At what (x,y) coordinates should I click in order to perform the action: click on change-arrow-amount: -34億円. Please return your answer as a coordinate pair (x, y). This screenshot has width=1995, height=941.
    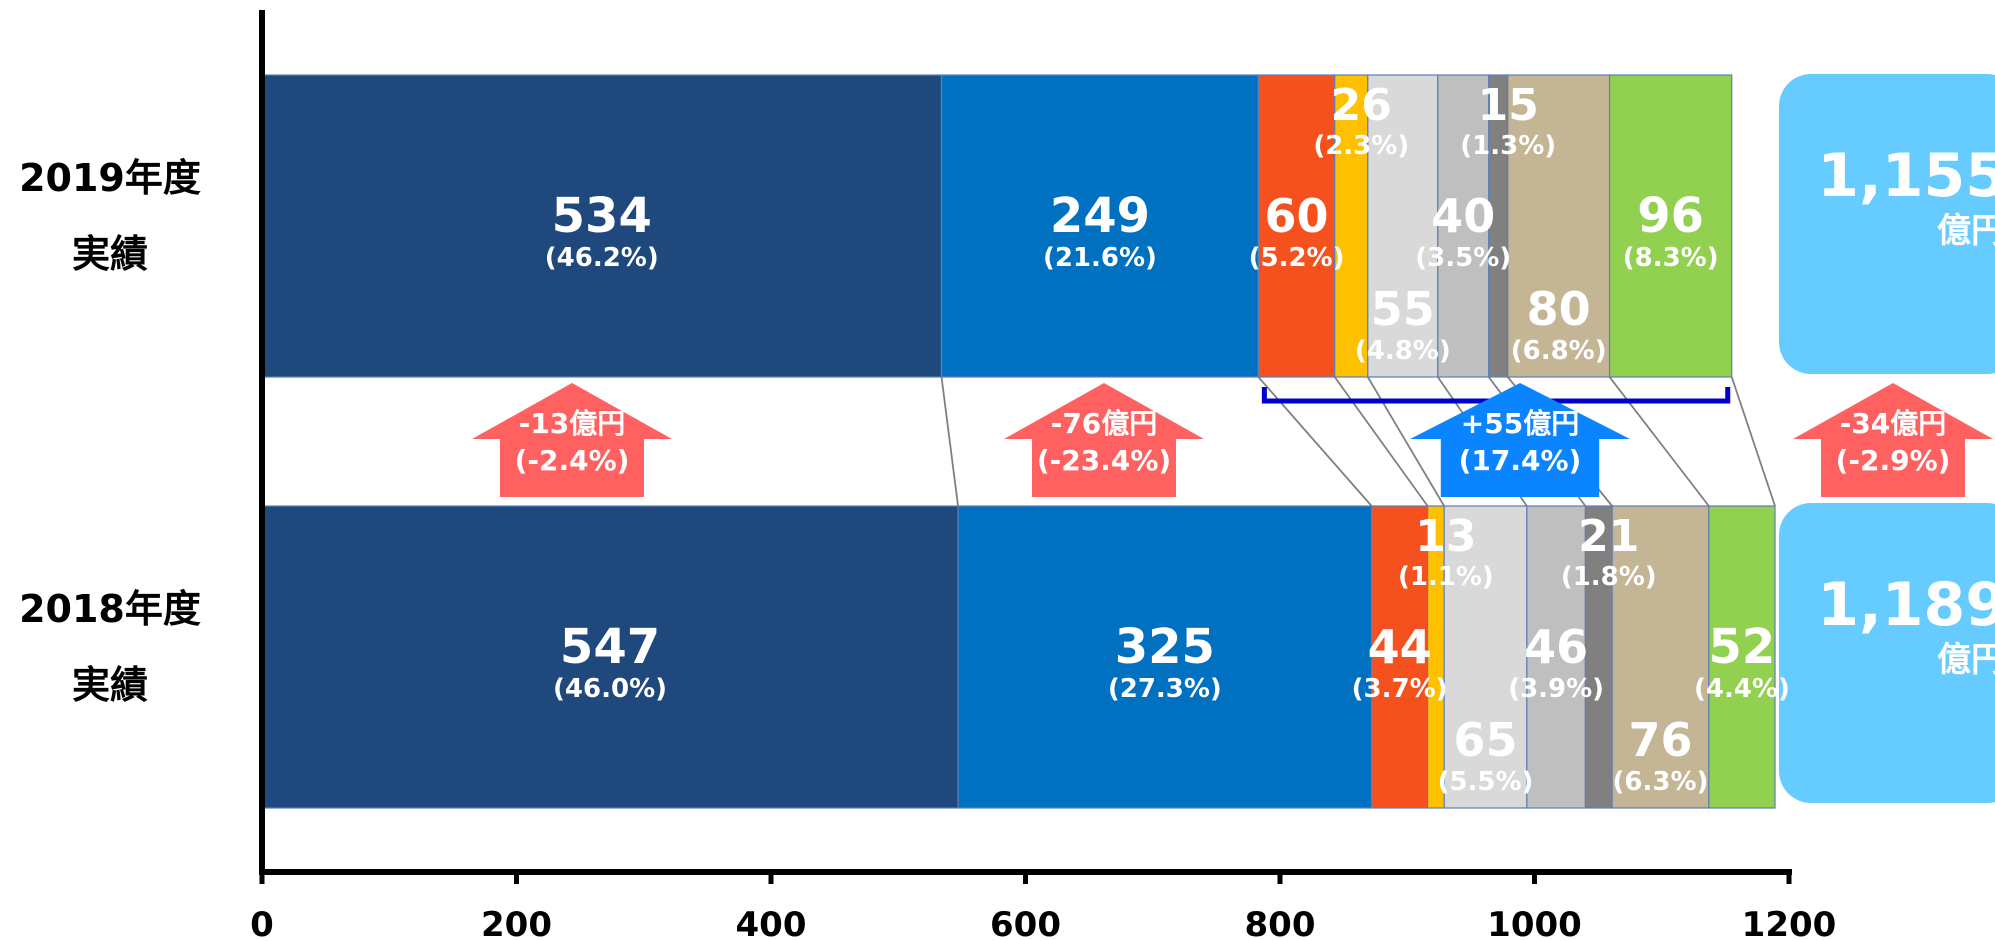
    Looking at the image, I should click on (1893, 423).